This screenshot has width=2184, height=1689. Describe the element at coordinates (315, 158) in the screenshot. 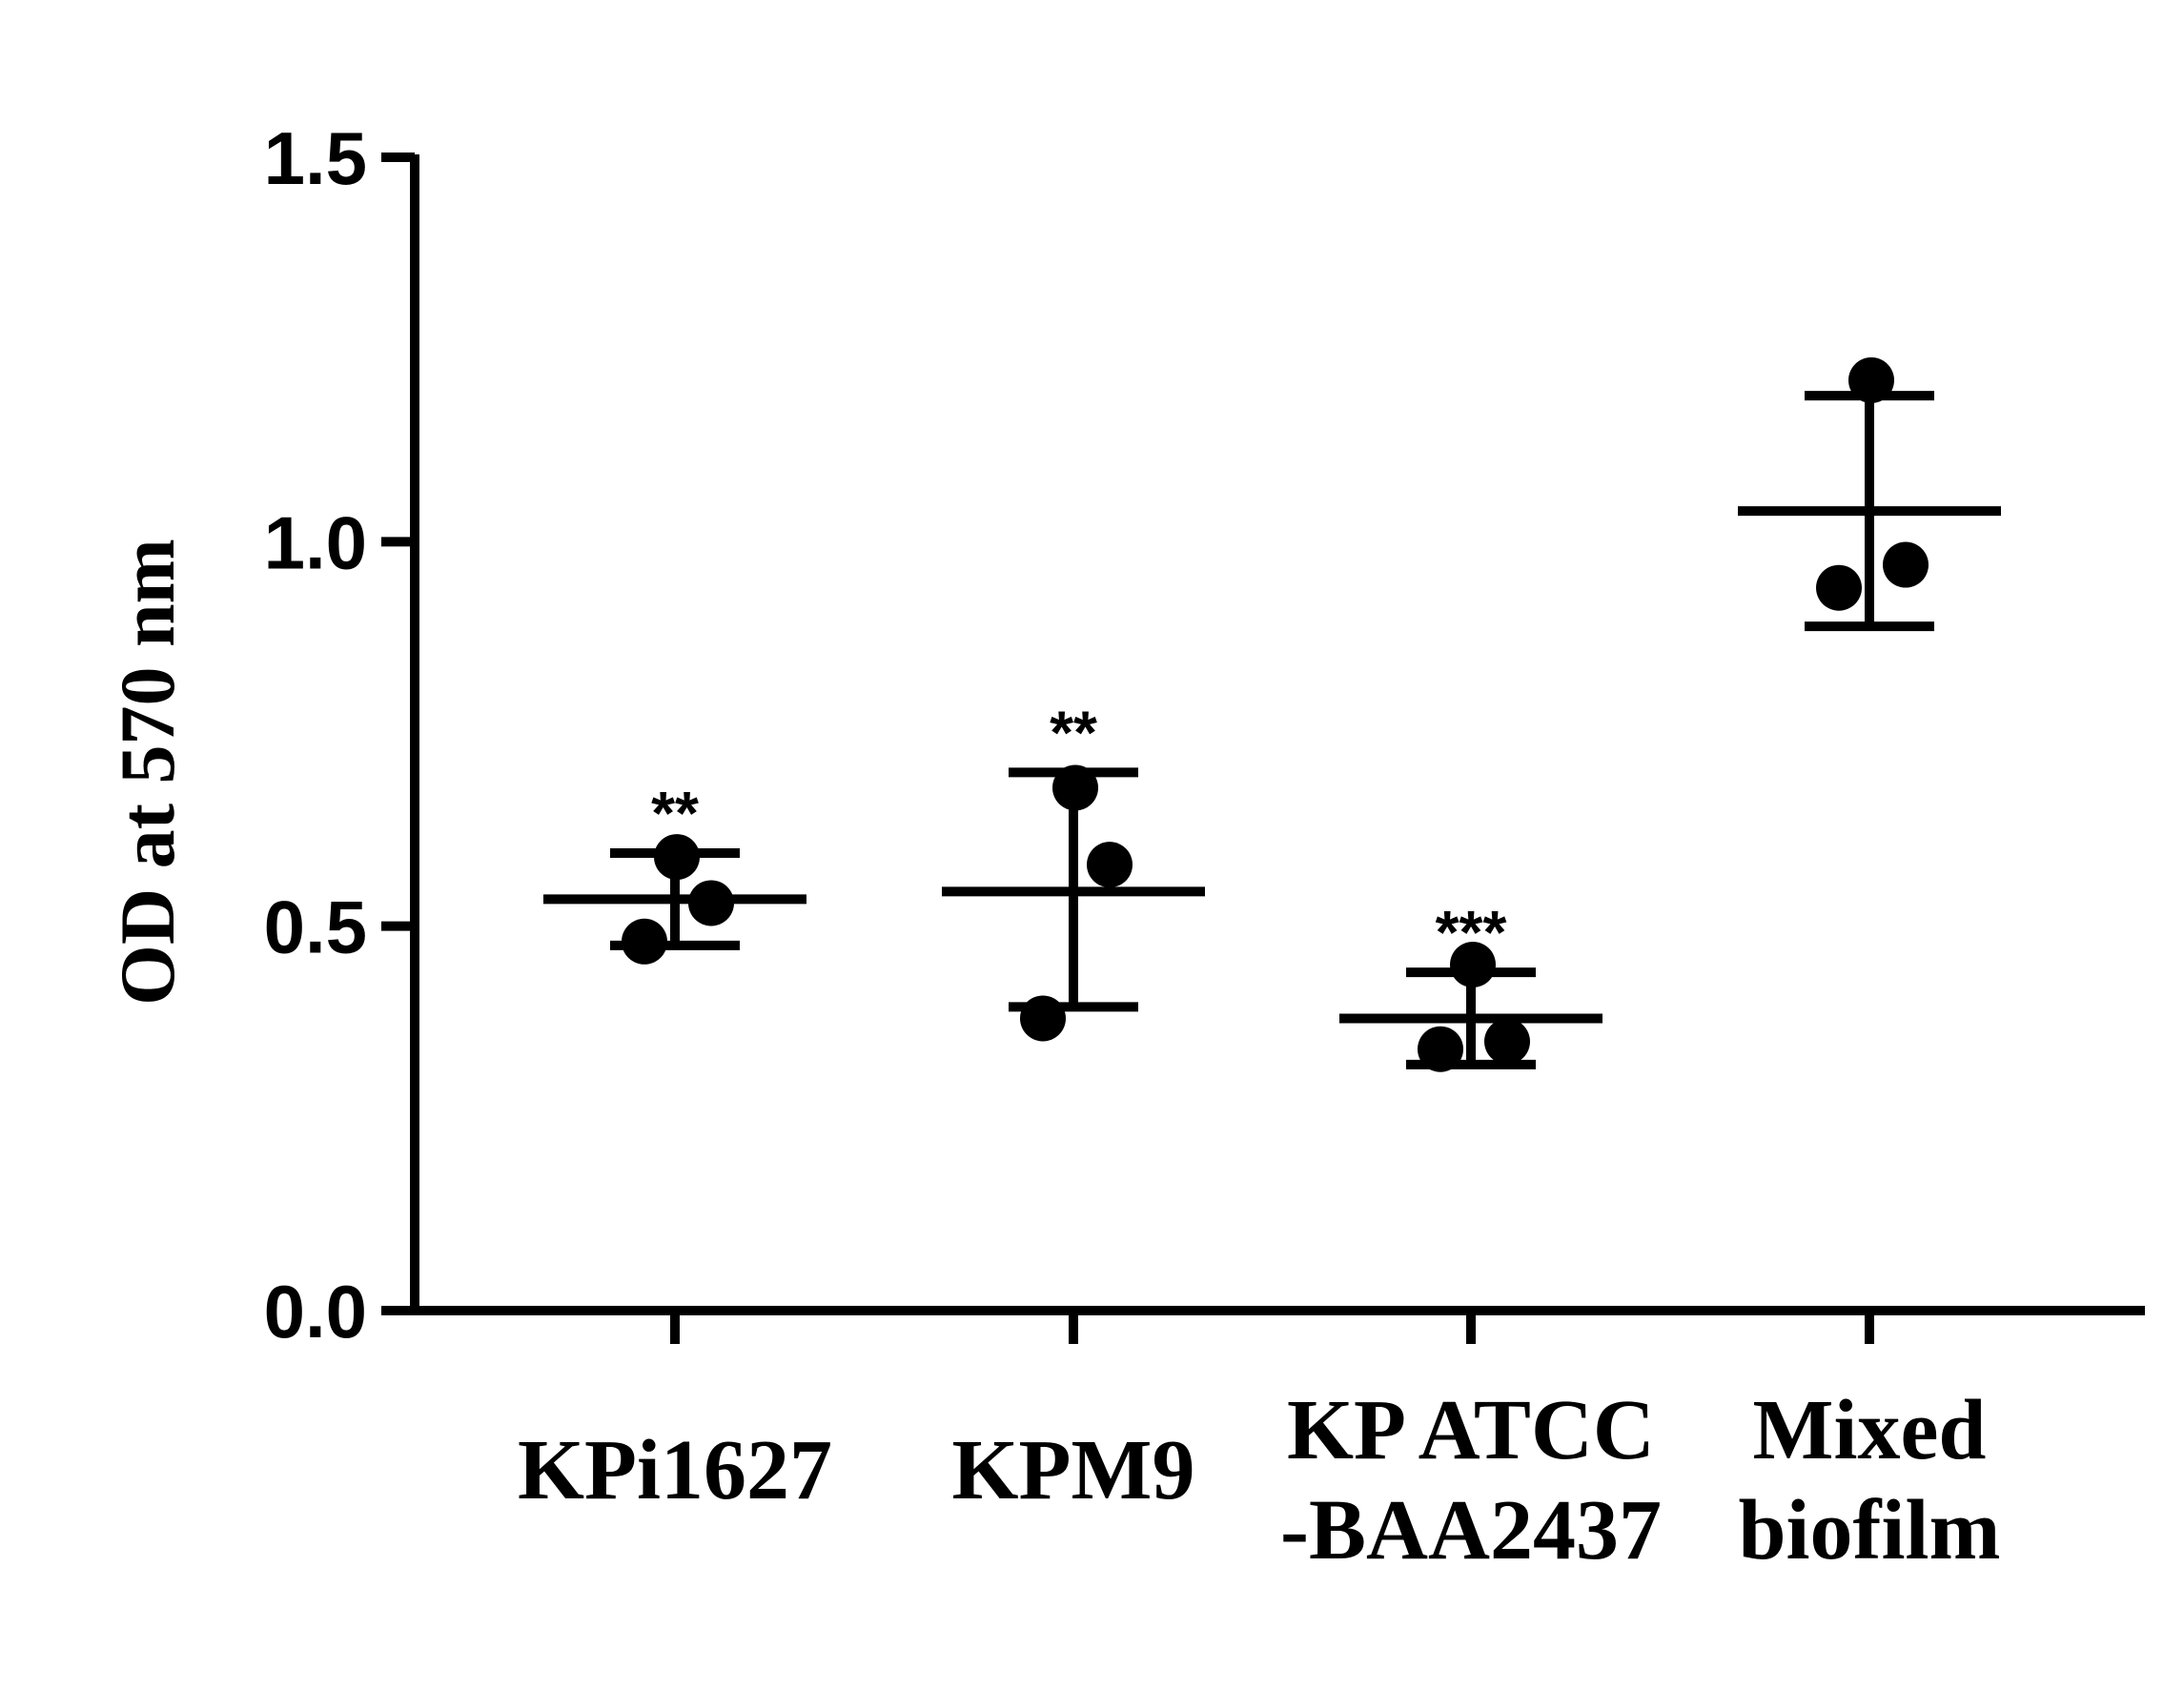

I see `y-tick-label: 1.5` at that location.